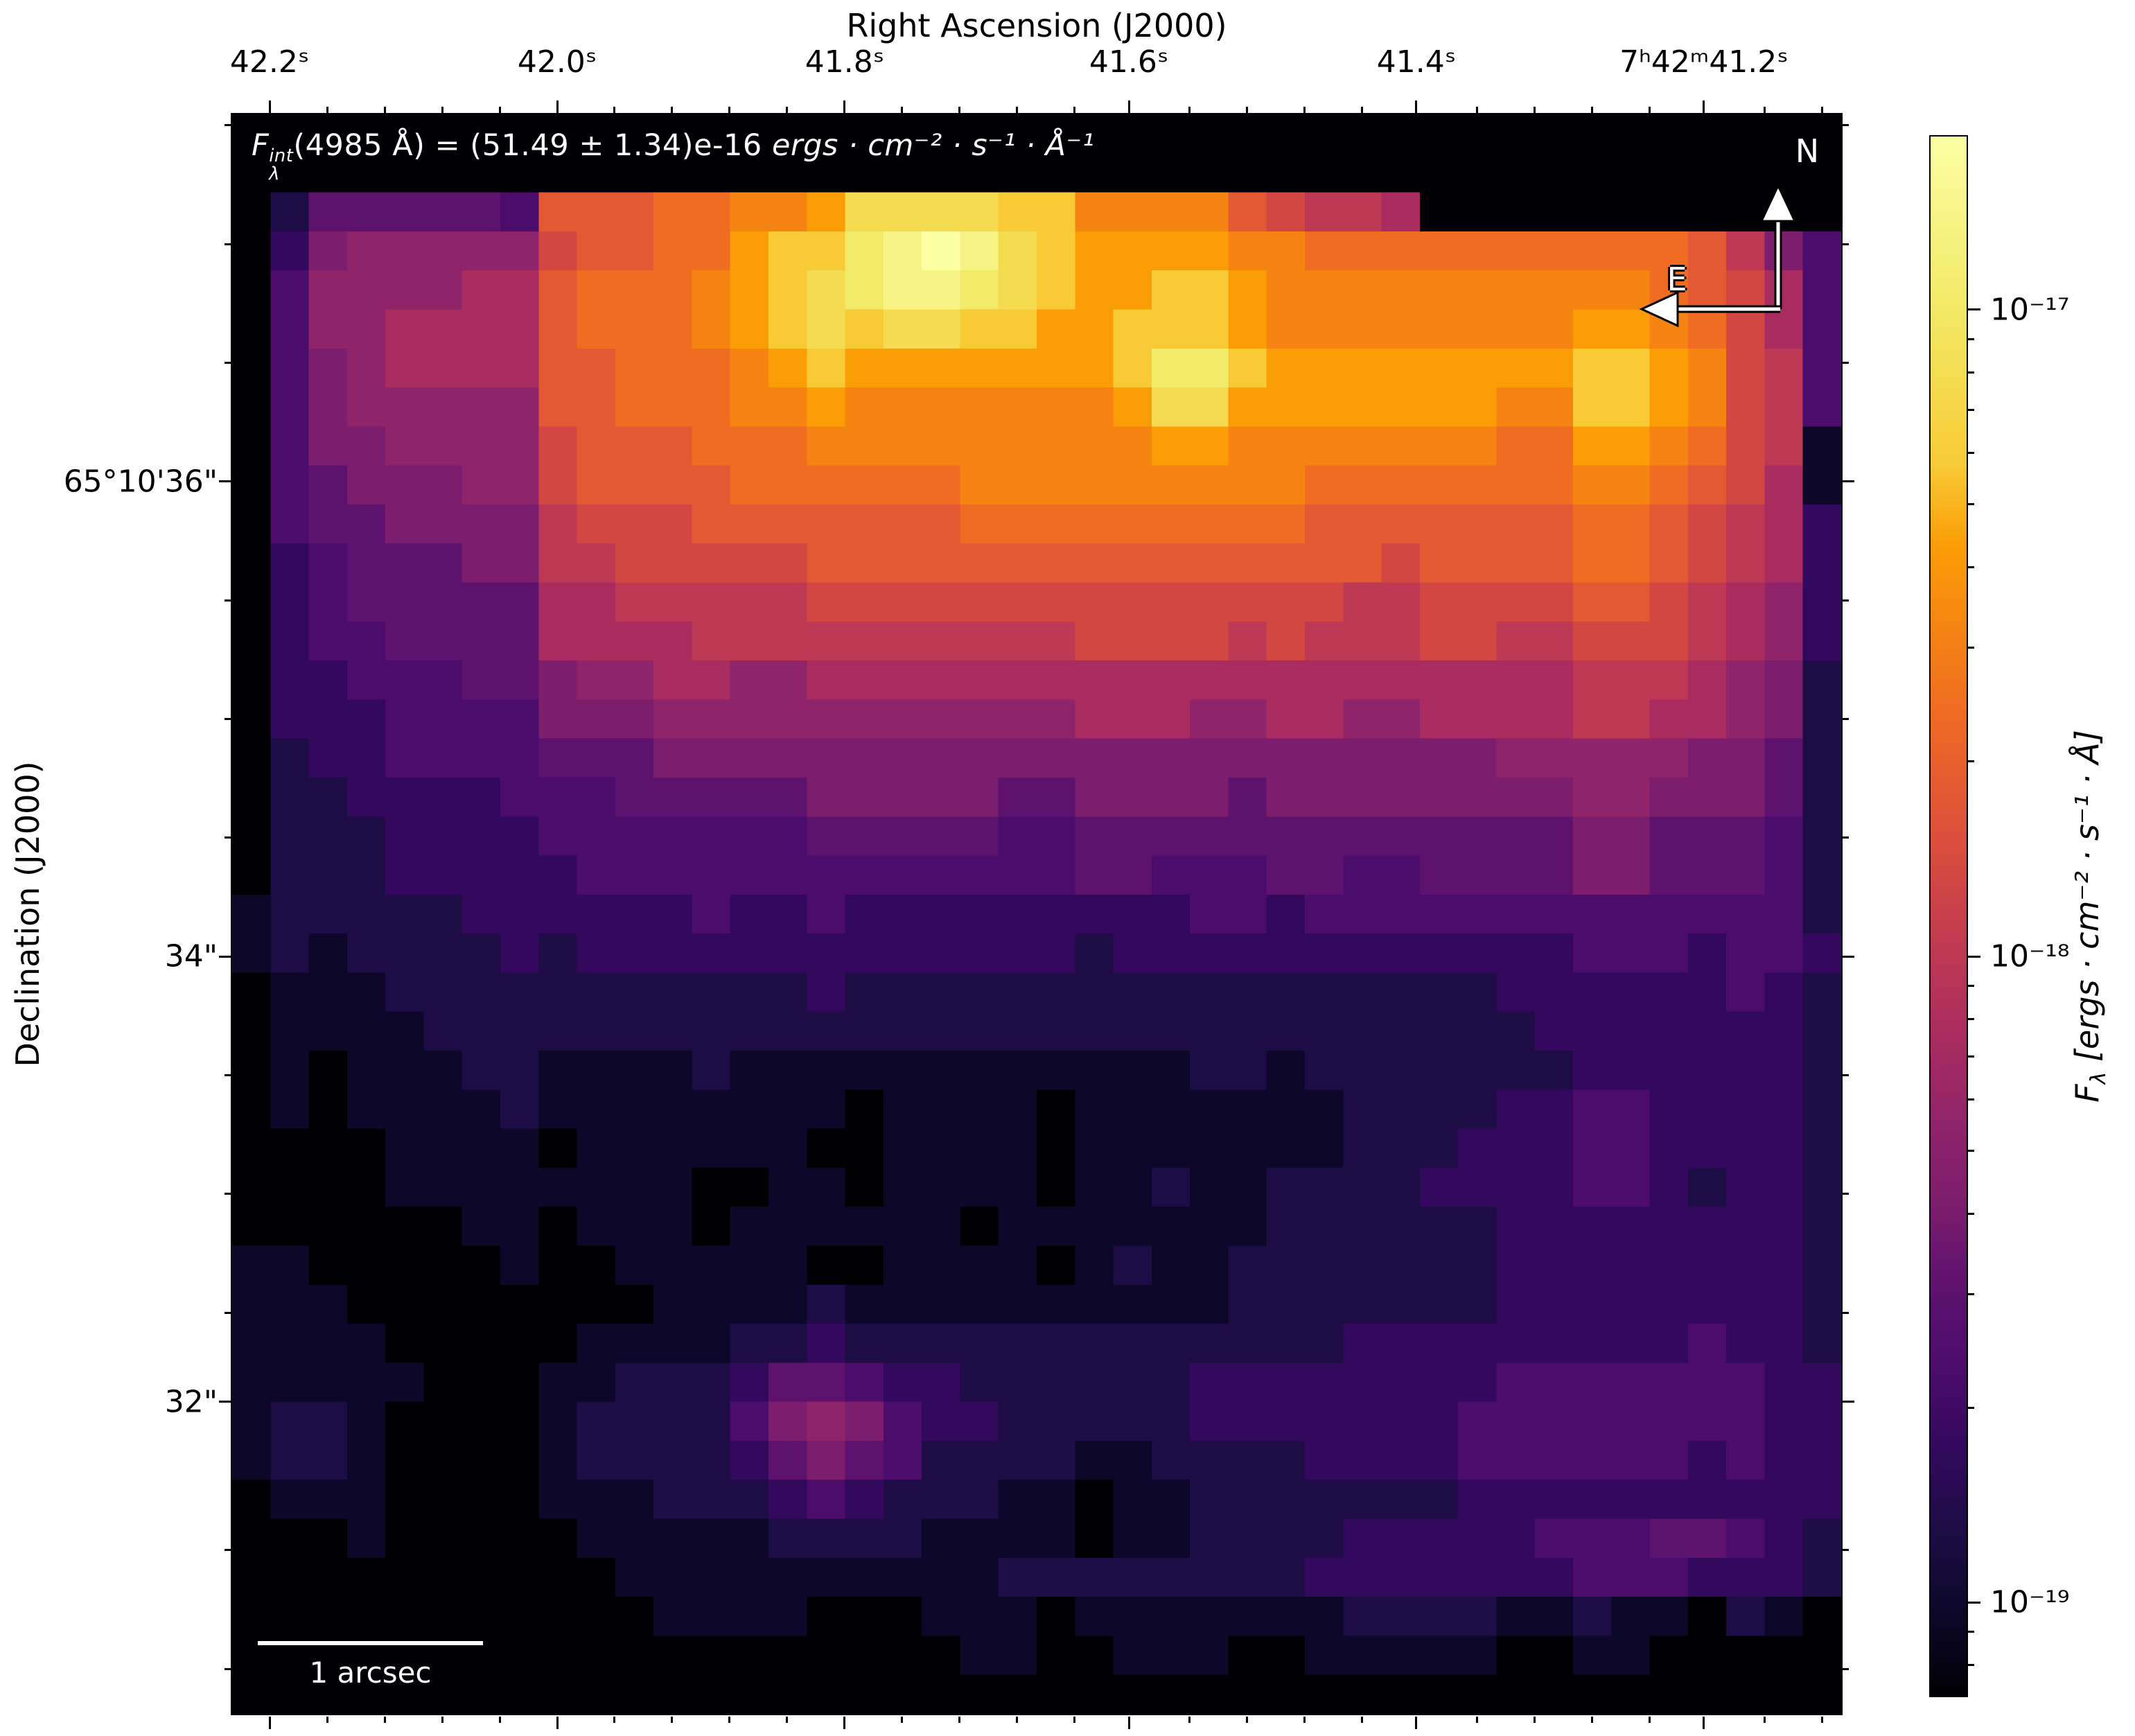 The width and height of the screenshot is (2135, 1736). I want to click on flux-superscript: int, so click(281, 156).